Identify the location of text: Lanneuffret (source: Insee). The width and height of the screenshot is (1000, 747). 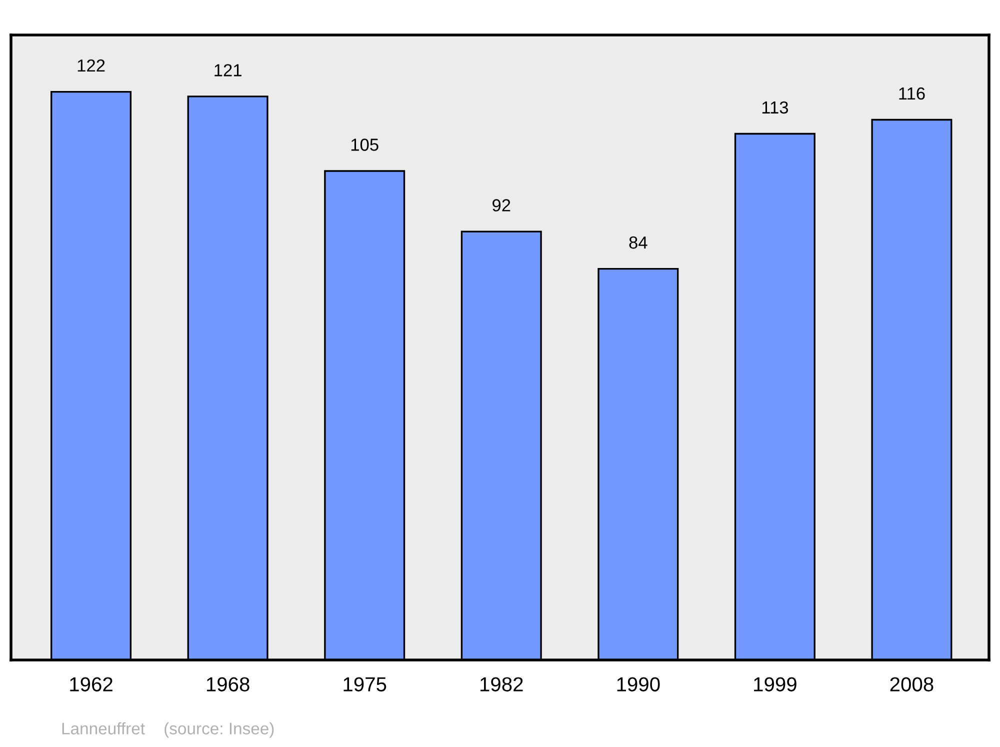
(168, 730).